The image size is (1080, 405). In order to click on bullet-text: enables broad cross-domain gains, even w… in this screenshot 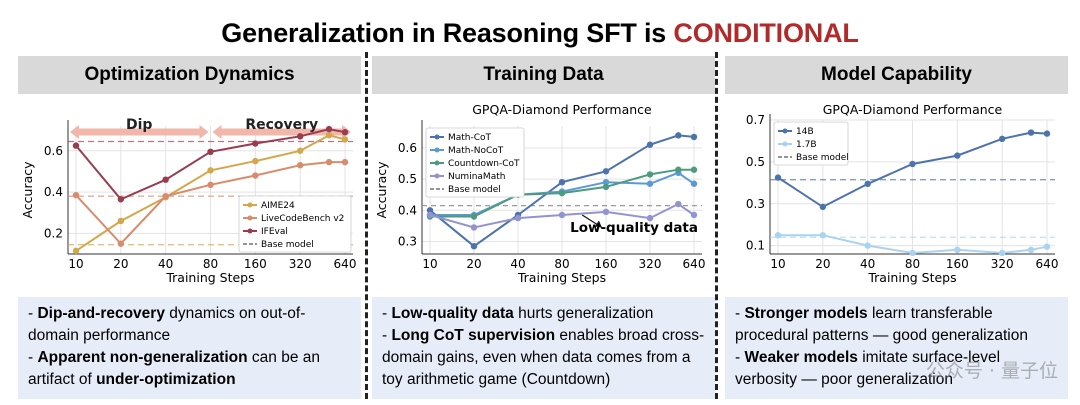, I will do `click(543, 357)`.